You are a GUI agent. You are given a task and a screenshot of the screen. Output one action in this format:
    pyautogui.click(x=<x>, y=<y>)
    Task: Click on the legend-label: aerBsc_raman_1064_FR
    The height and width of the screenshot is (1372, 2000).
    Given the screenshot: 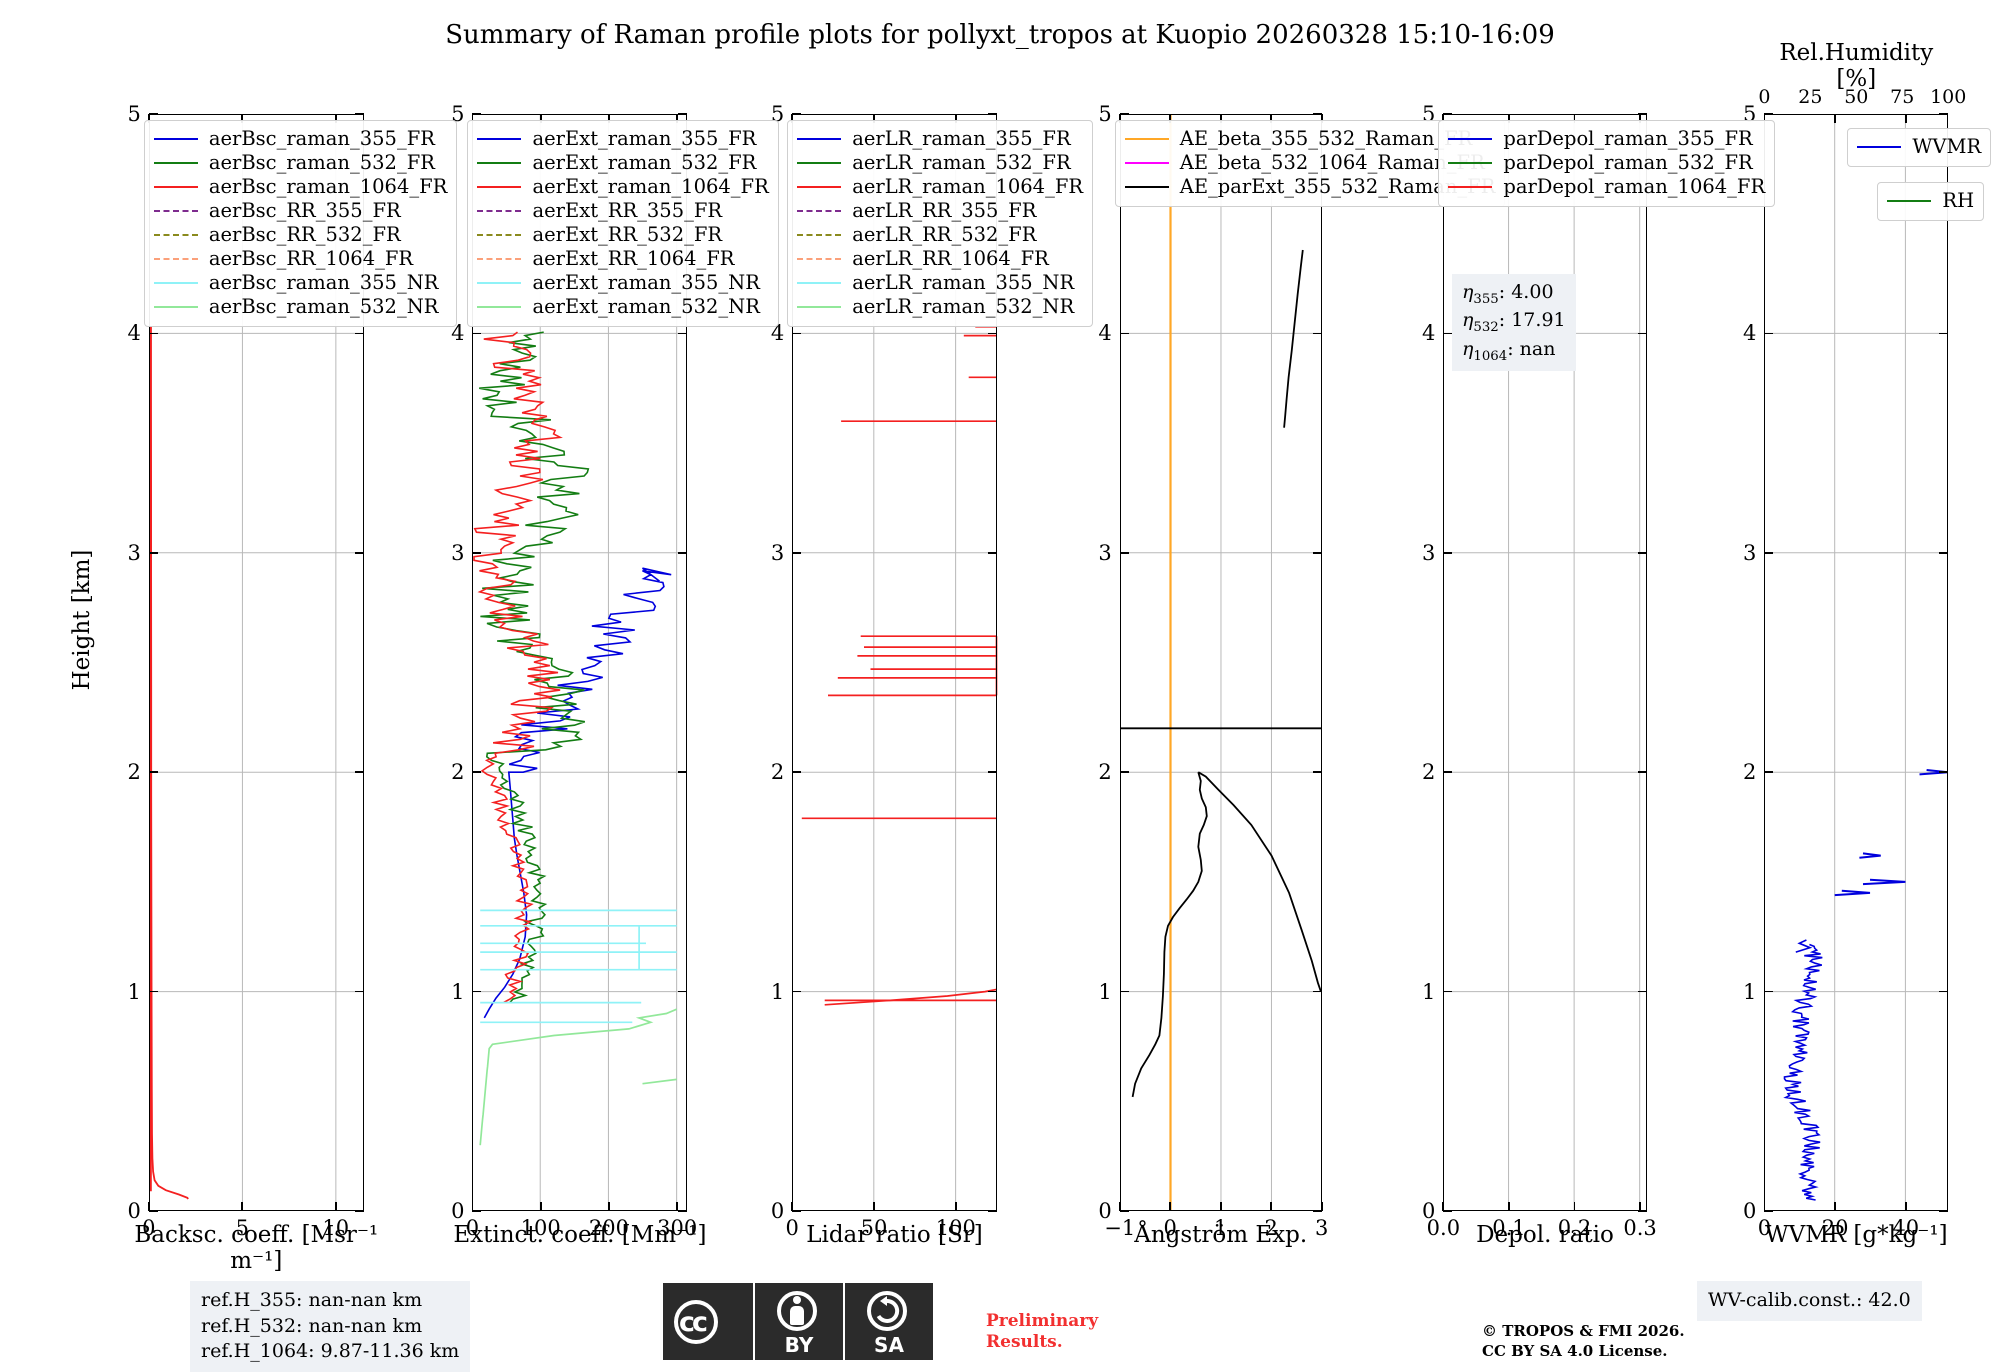 What is the action you would take?
    pyautogui.click(x=328, y=187)
    